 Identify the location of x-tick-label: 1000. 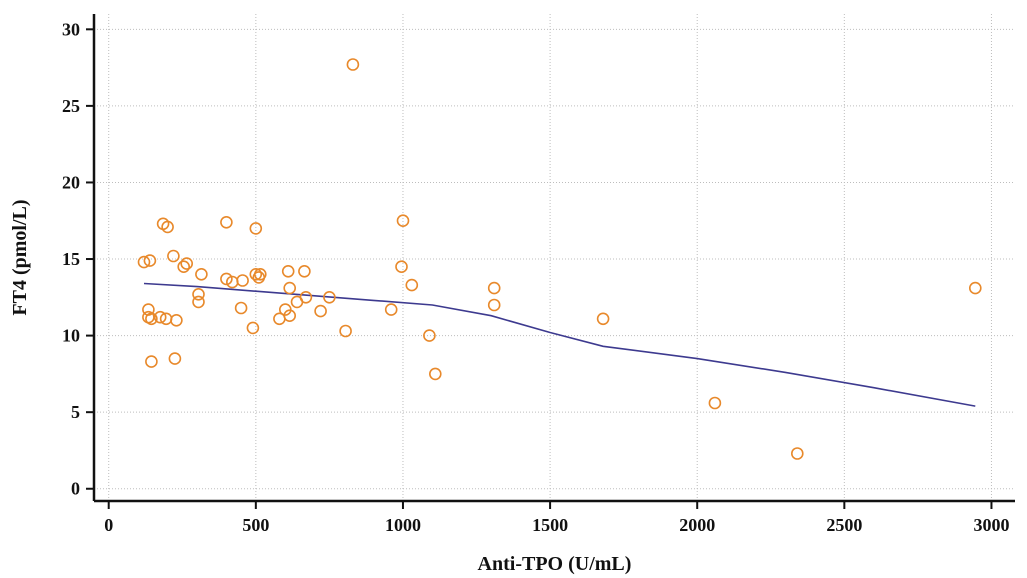
(403, 525).